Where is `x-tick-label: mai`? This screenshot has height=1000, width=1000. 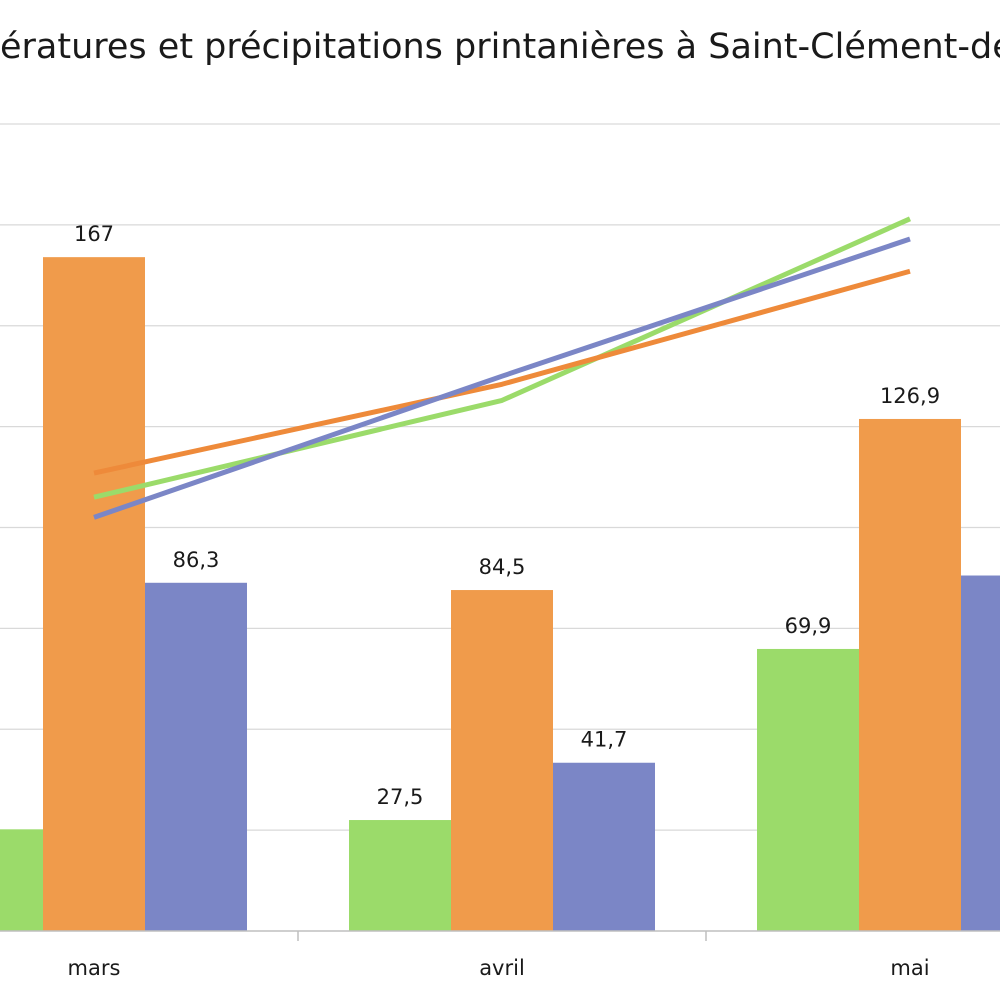
x-tick-label: mai is located at coordinates (909, 968).